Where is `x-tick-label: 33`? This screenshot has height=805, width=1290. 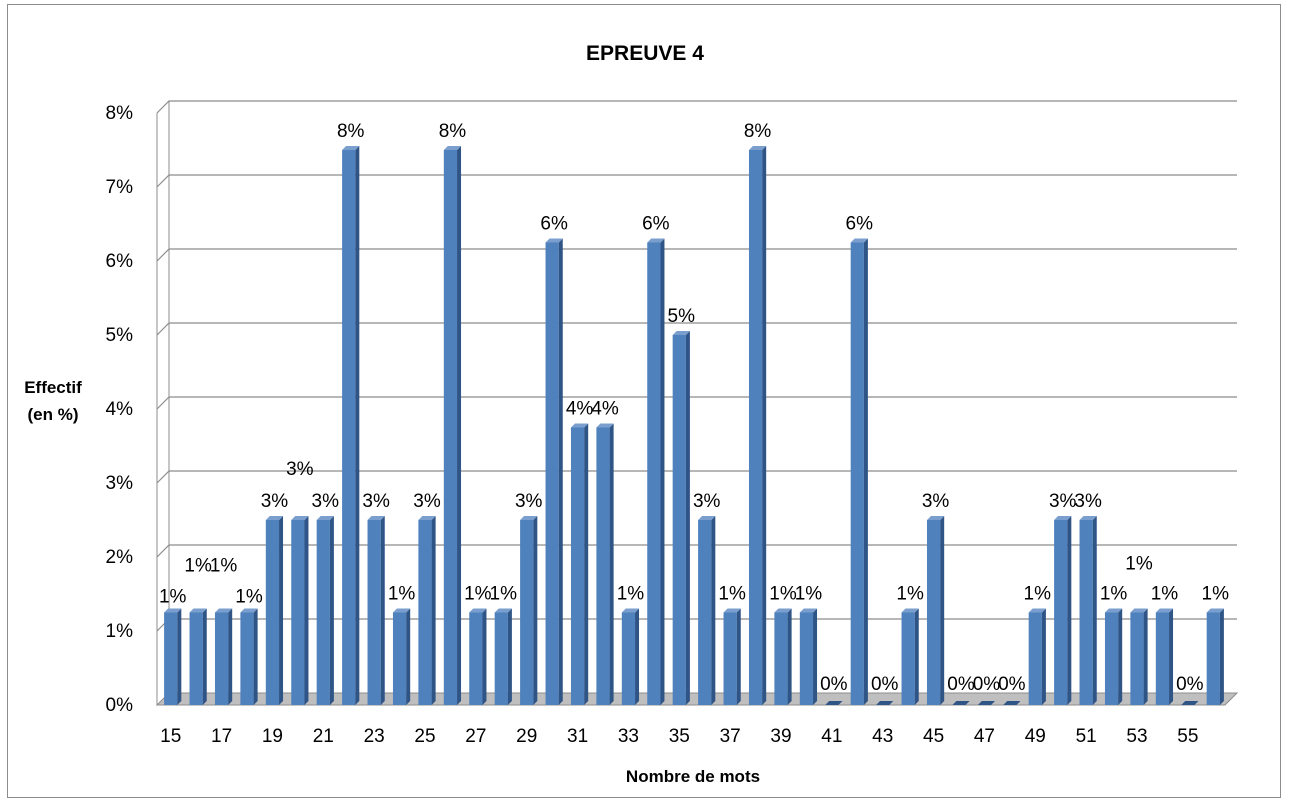 x-tick-label: 33 is located at coordinates (628, 736).